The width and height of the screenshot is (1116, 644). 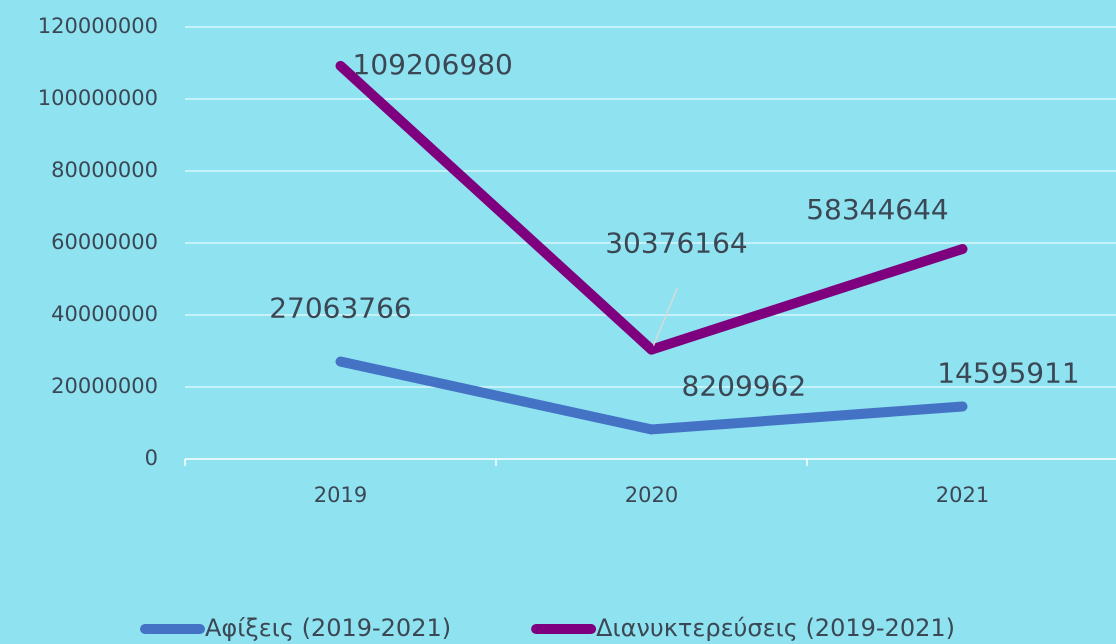 I want to click on y-tick-label: 100000000, so click(x=98, y=98).